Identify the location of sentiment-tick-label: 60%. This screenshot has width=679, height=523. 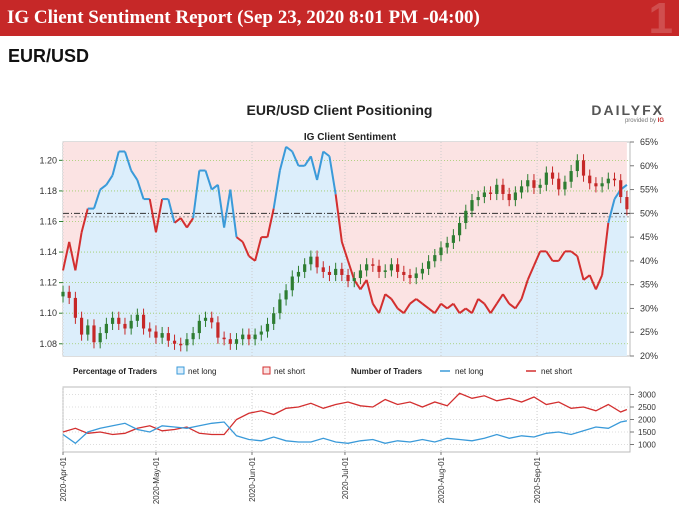
(649, 166).